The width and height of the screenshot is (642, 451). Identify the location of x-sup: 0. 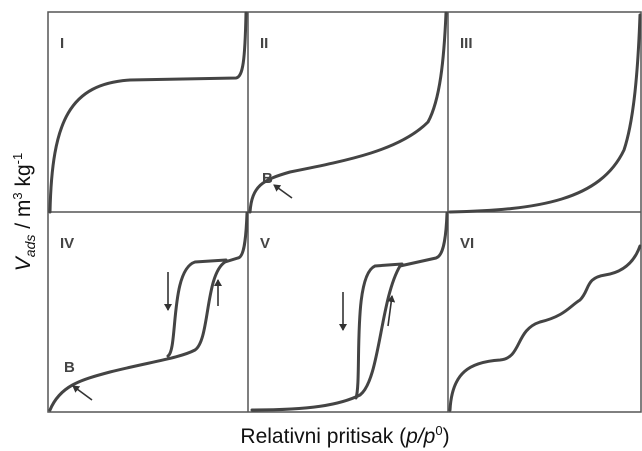
(438, 430).